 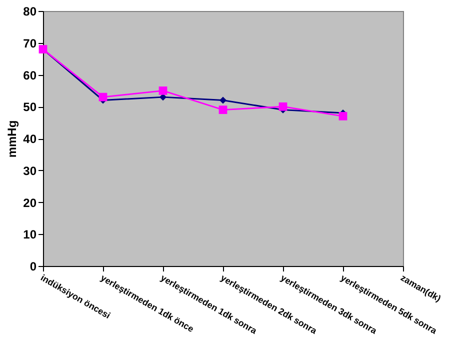 I want to click on y-tick-label: 50, so click(x=30, y=107).